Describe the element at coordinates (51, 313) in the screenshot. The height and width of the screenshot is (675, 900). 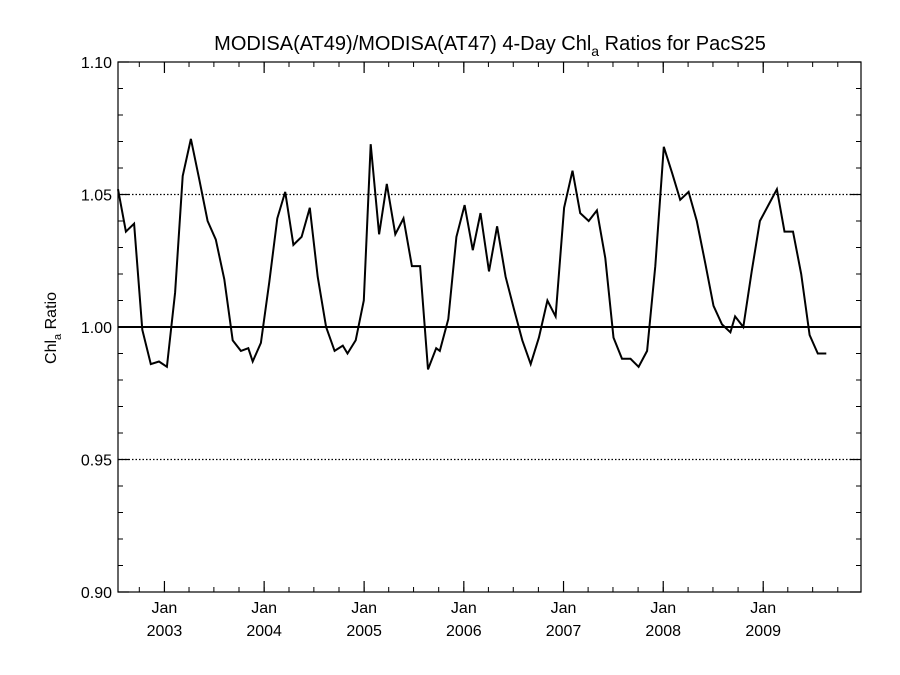
I see `y-axis-label-suffix: Ratio` at that location.